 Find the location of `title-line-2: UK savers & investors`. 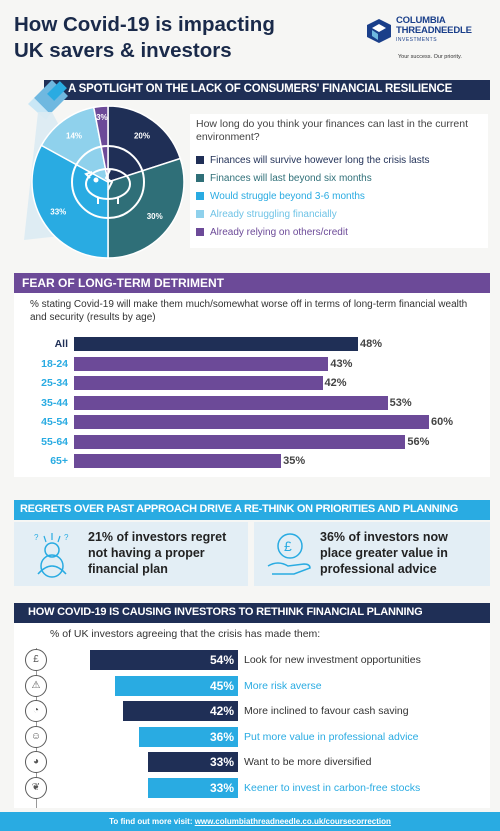

title-line-2: UK savers & investors is located at coordinates (123, 50).